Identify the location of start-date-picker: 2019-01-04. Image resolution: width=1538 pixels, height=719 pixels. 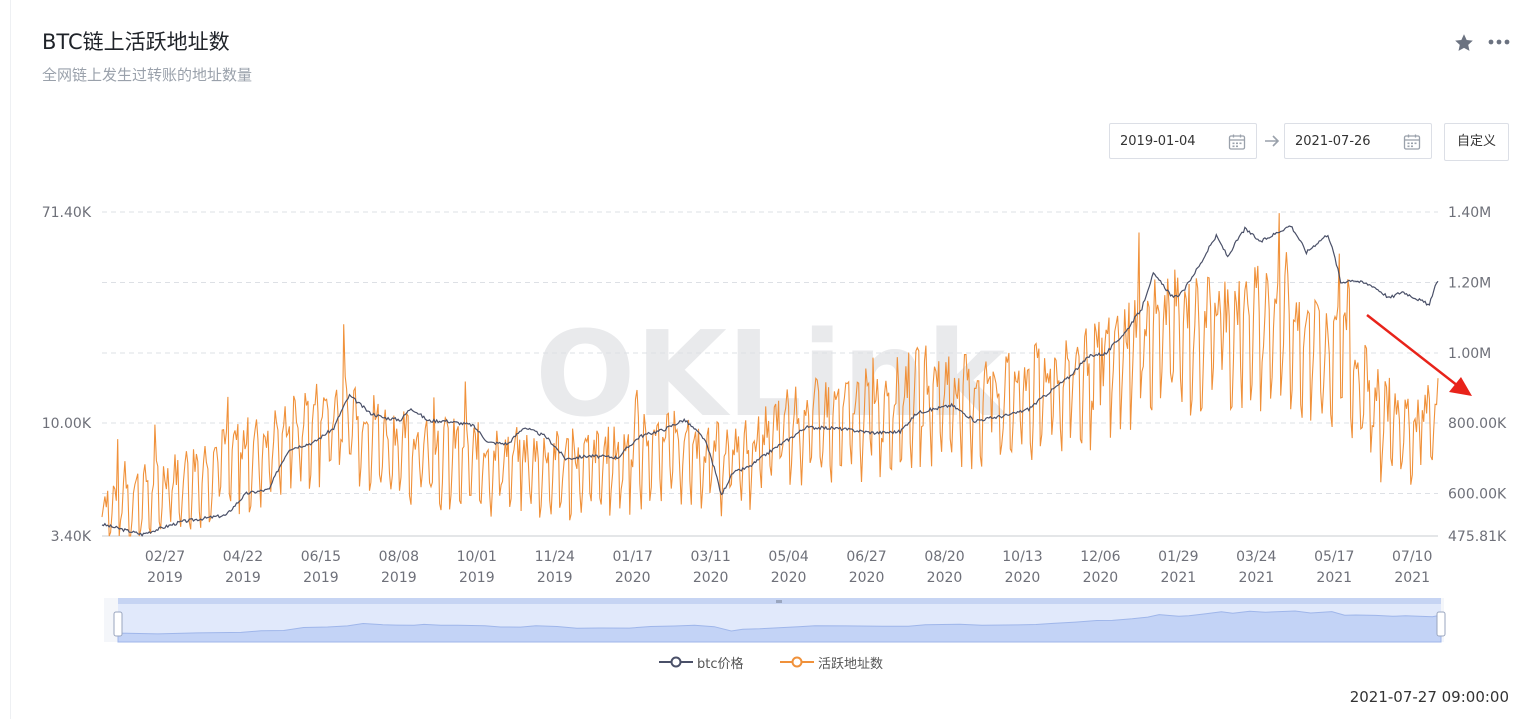
(1183, 141).